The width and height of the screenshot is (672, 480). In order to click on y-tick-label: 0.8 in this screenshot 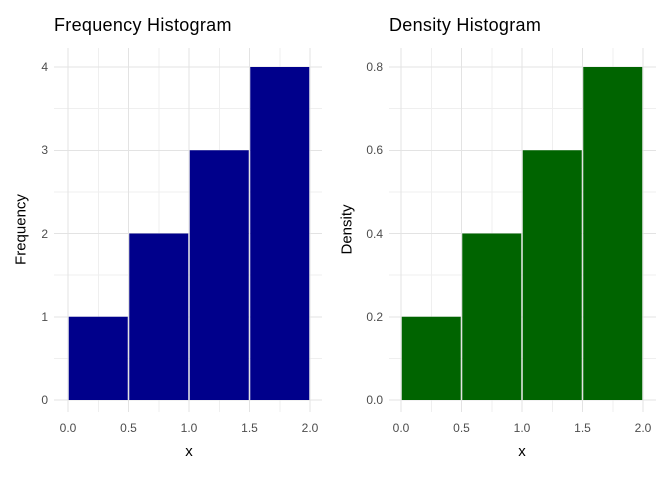, I will do `click(374, 67)`.